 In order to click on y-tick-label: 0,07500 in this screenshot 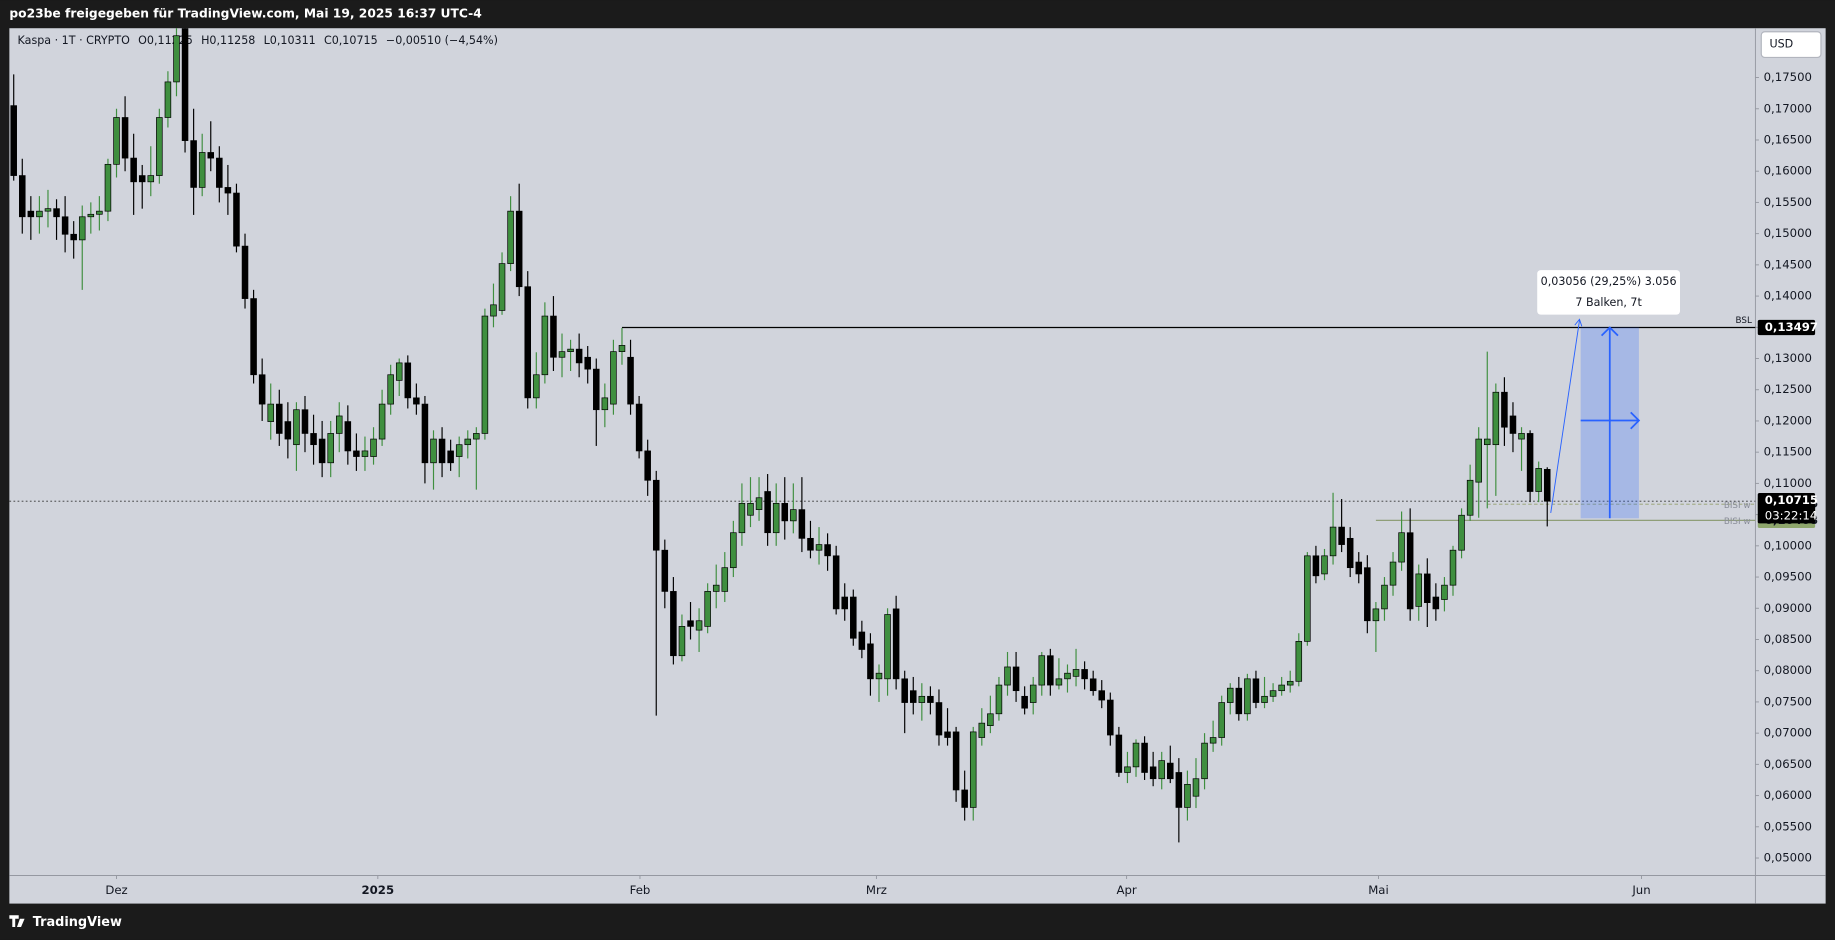, I will do `click(1788, 701)`.